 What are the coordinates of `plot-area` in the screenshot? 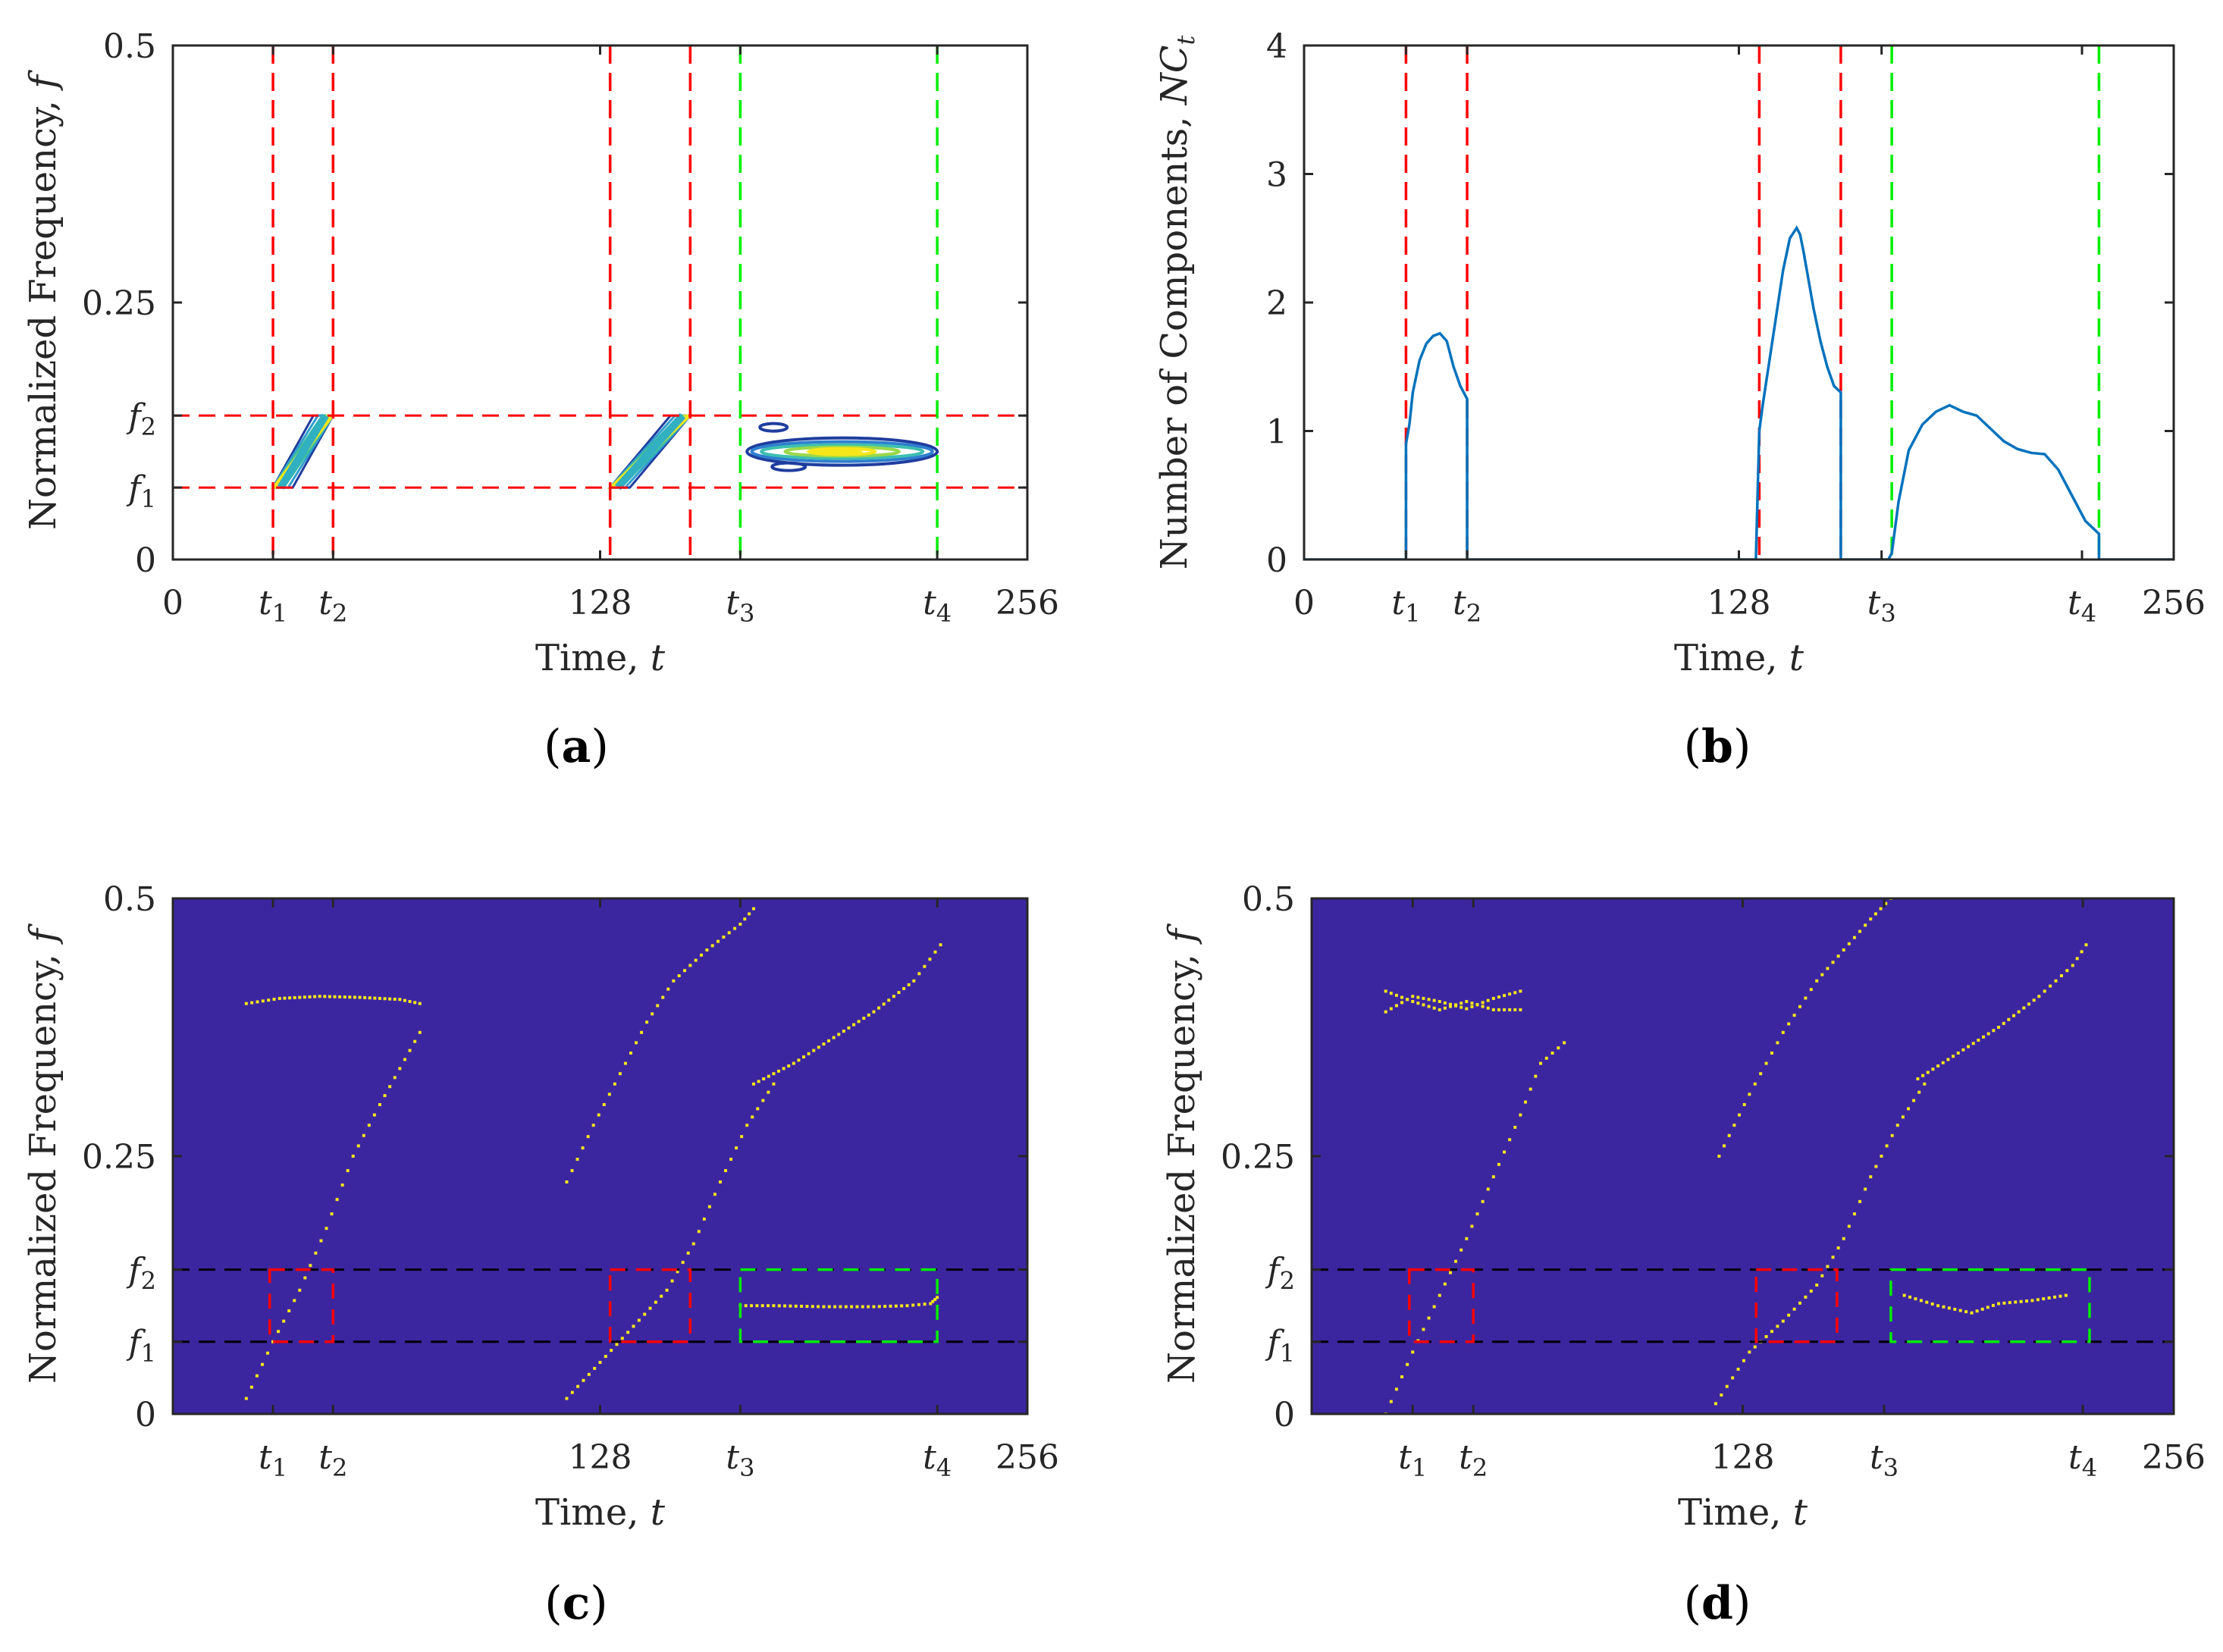 It's located at (600, 302).